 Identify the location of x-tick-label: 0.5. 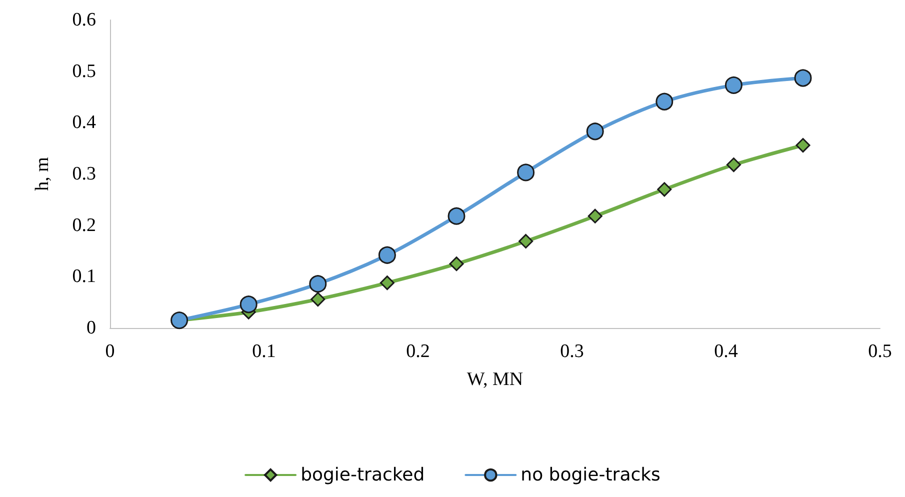
(880, 351).